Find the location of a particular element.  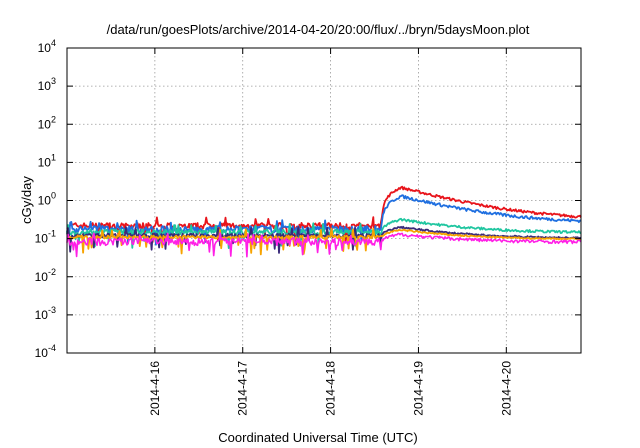

x-tick-label: 2014-4-17 is located at coordinates (243, 388).